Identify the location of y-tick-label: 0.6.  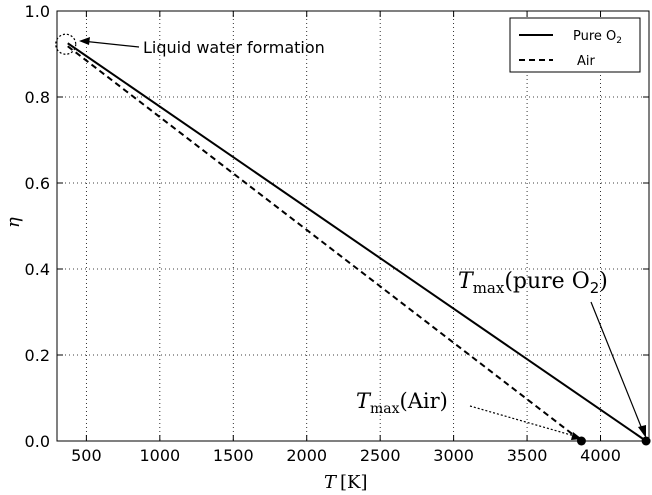
(37, 183).